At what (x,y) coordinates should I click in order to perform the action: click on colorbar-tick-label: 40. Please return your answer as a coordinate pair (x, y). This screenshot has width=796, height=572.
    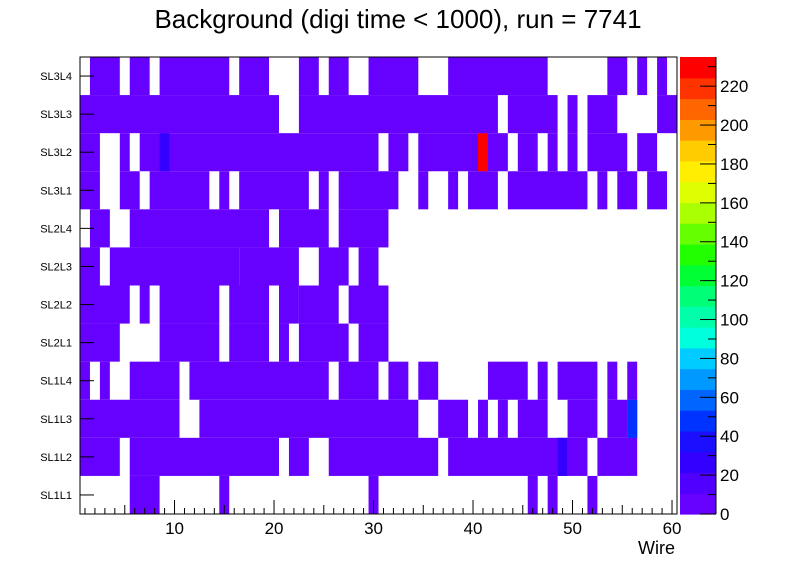
    Looking at the image, I should click on (729, 436).